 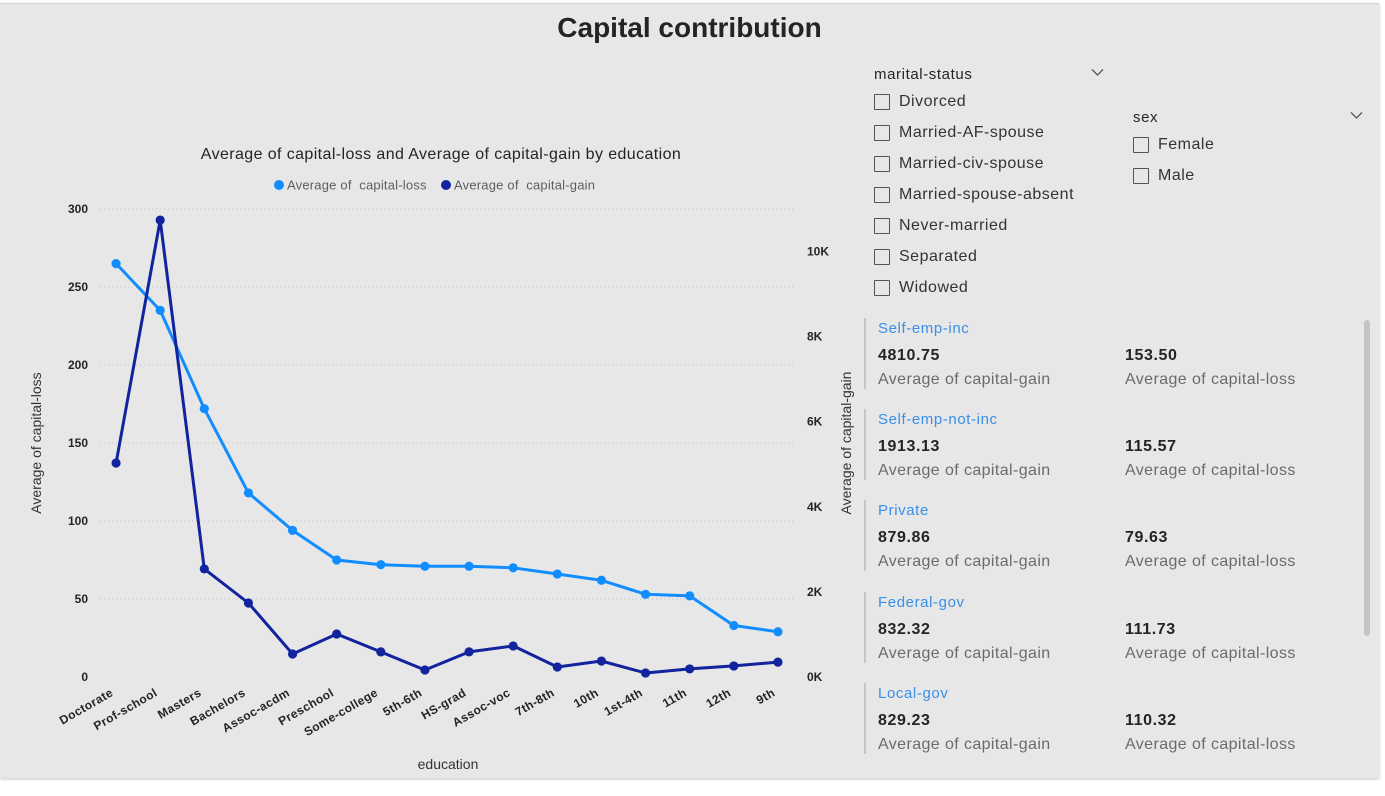 I want to click on left-axis-tick-label: 250, so click(x=78, y=287).